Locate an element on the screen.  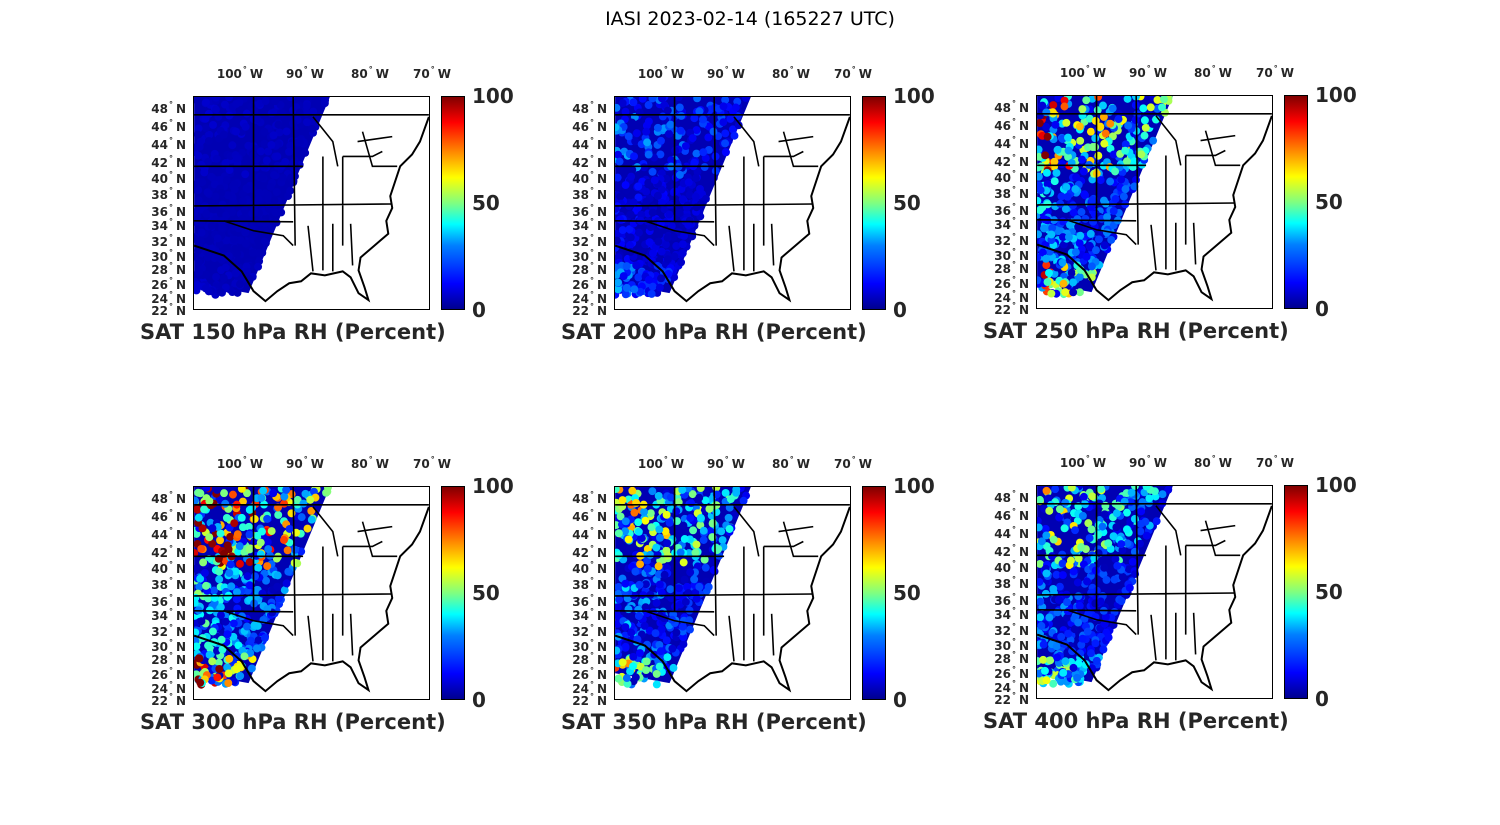
panel-title: SAT 350 hPa RH (Percent) is located at coordinates (714, 722).